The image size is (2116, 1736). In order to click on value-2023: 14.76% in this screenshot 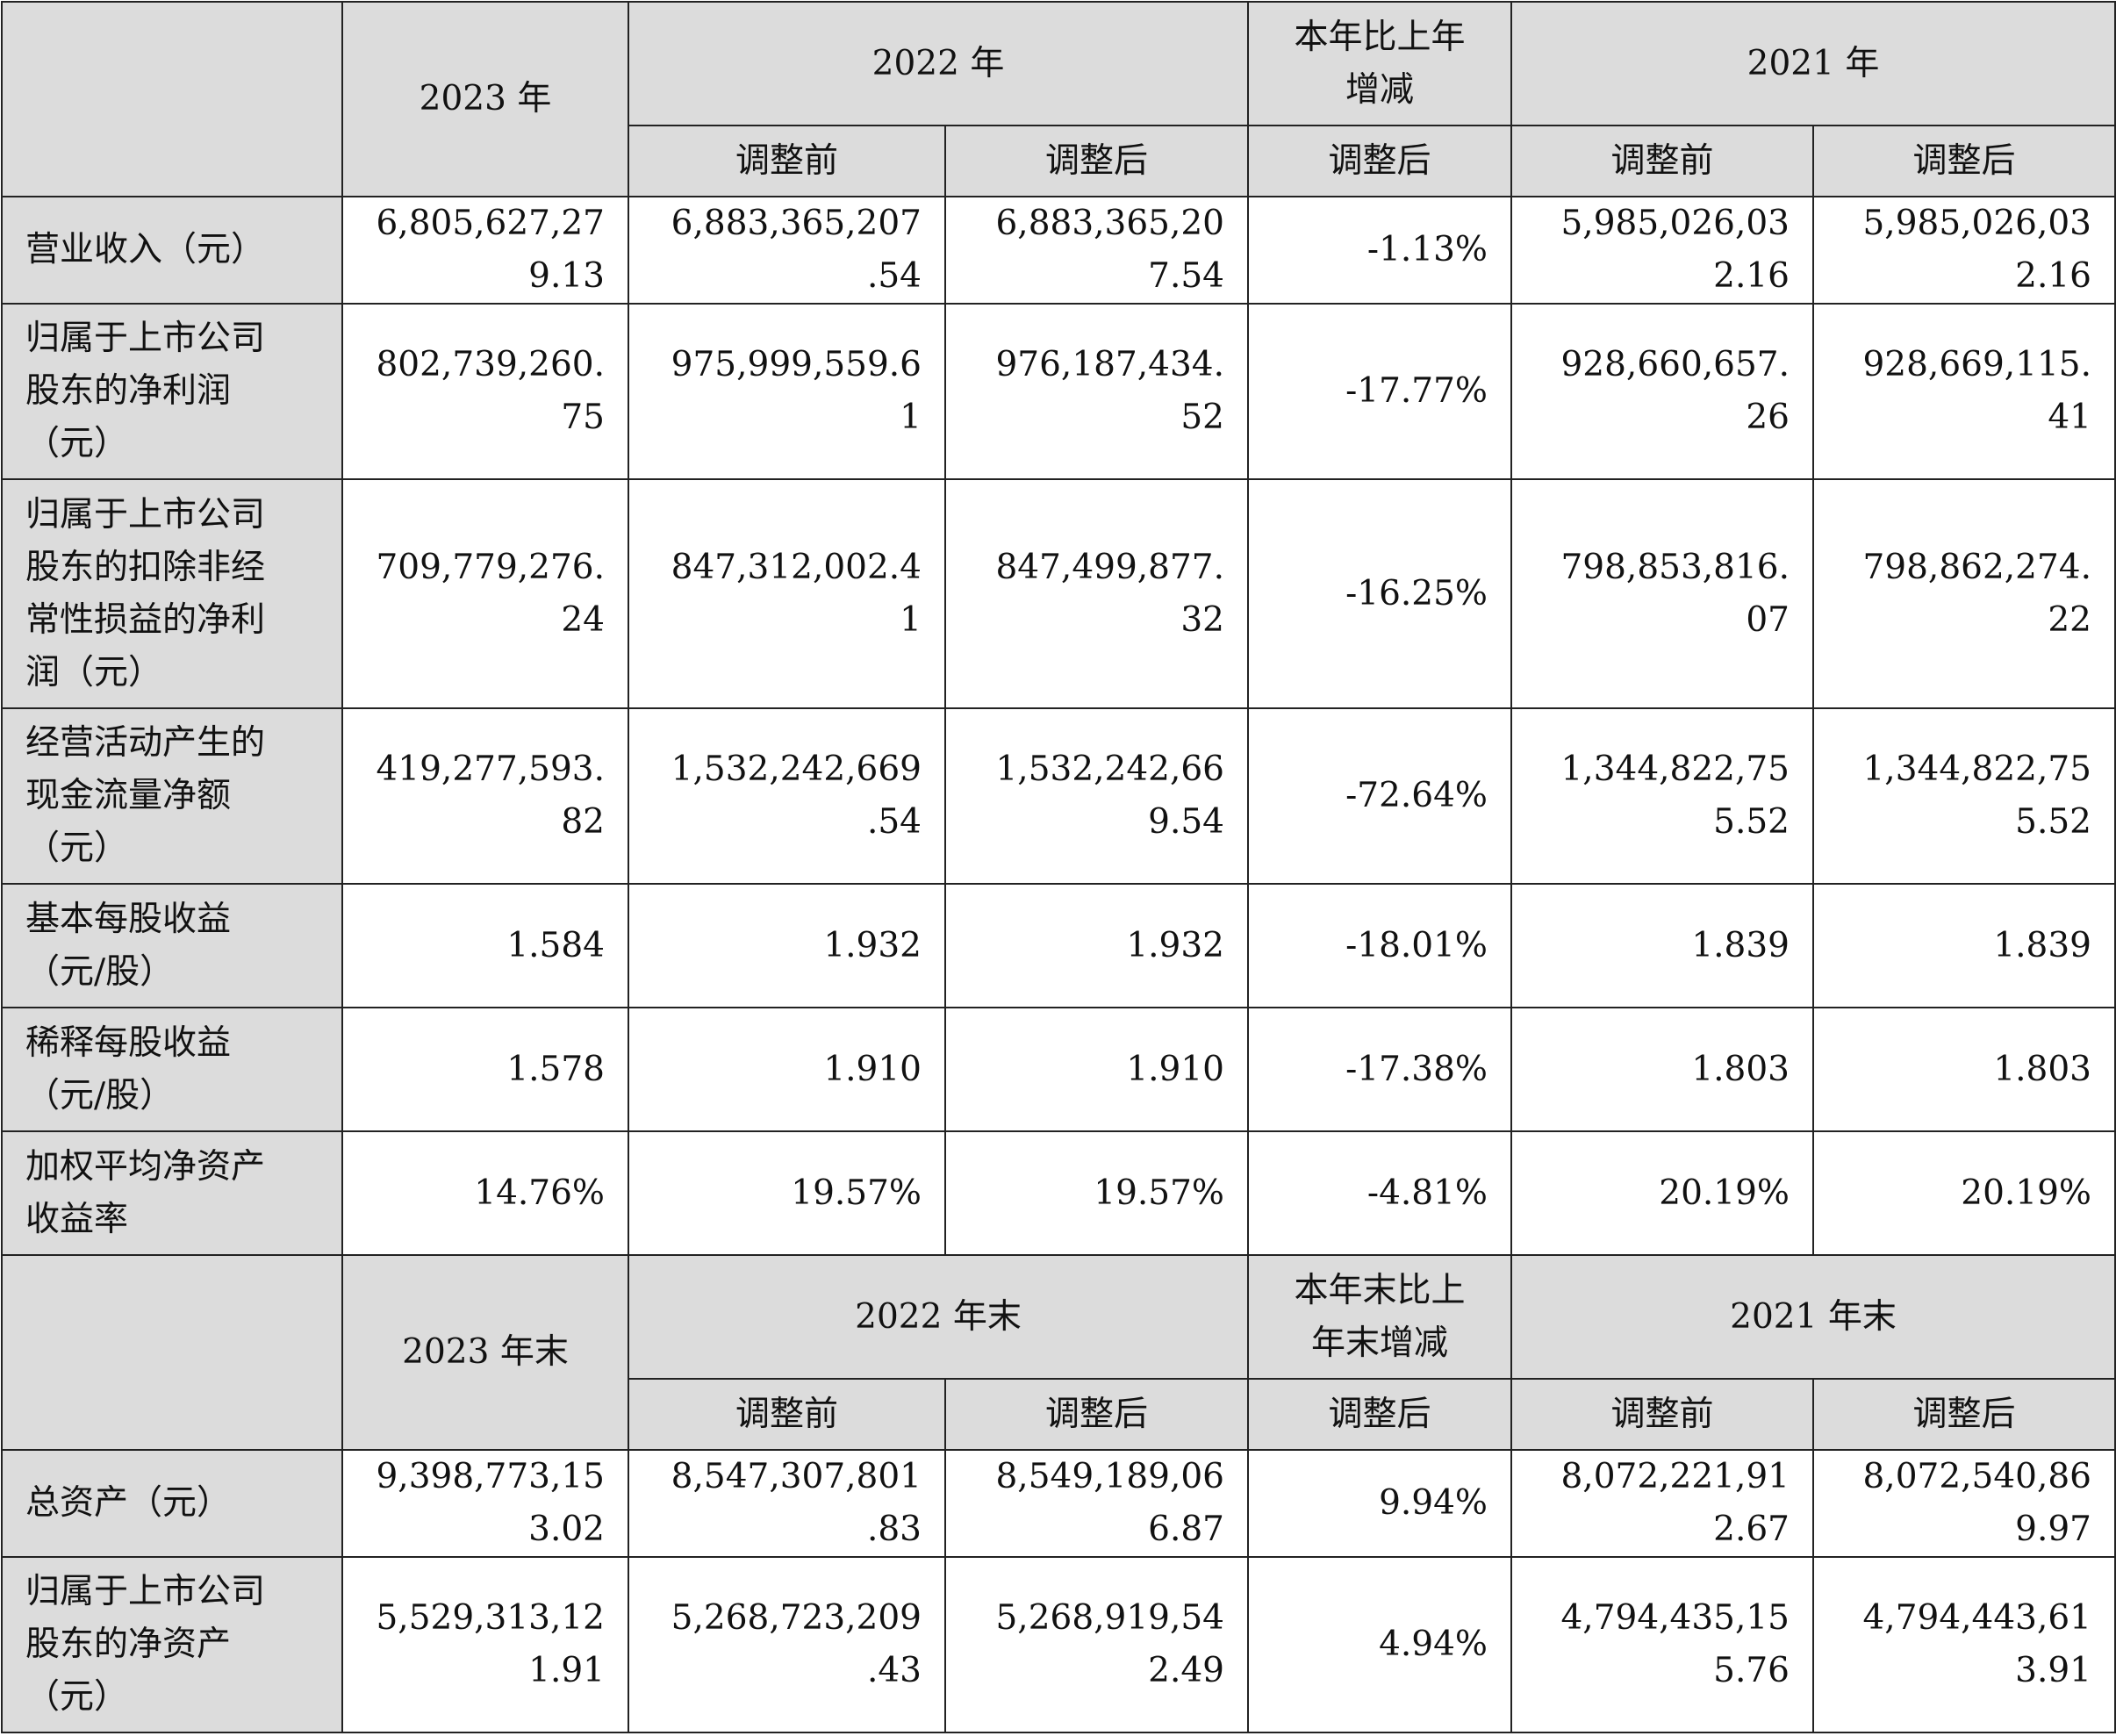, I will do `click(485, 1193)`.